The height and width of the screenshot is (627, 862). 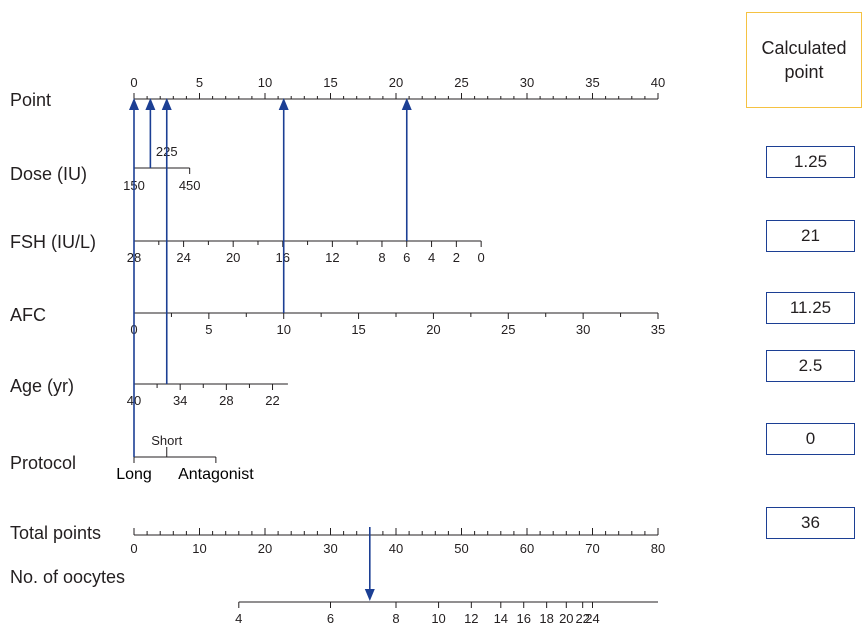 What do you see at coordinates (658, 548) in the screenshot?
I see `total-points-tick-label: 80` at bounding box center [658, 548].